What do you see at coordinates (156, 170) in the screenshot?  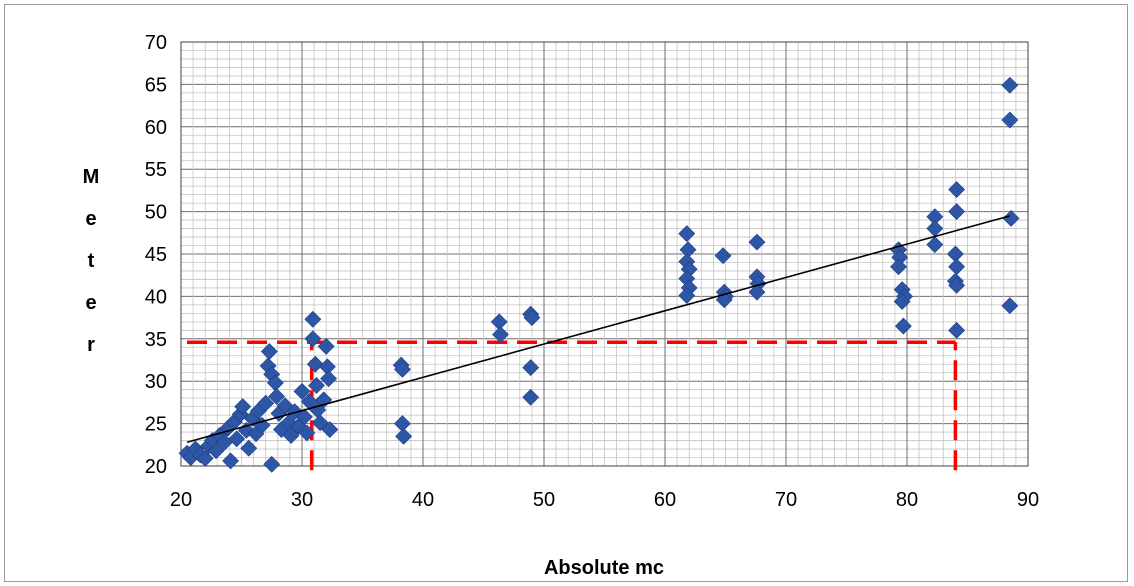 I see `y-tick-label: 55` at bounding box center [156, 170].